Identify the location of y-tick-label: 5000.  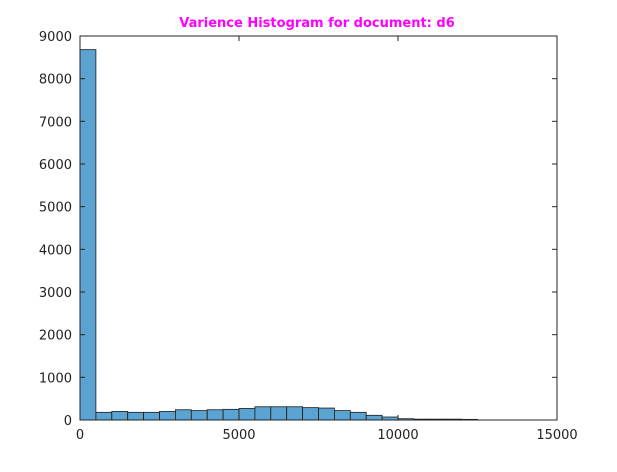
(55, 208).